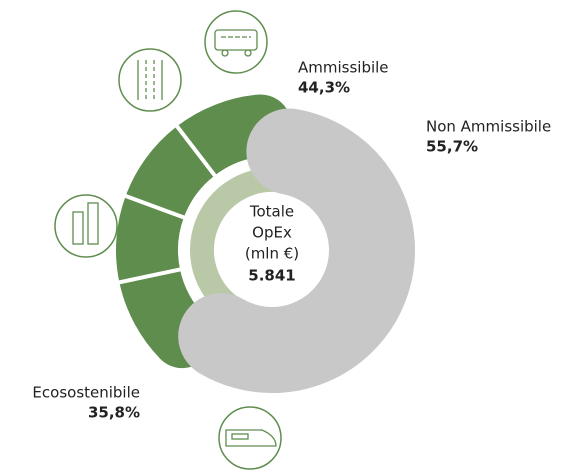 The height and width of the screenshot is (474, 582). Describe the element at coordinates (272, 233) in the screenshot. I see `center-label: OpEx` at that location.